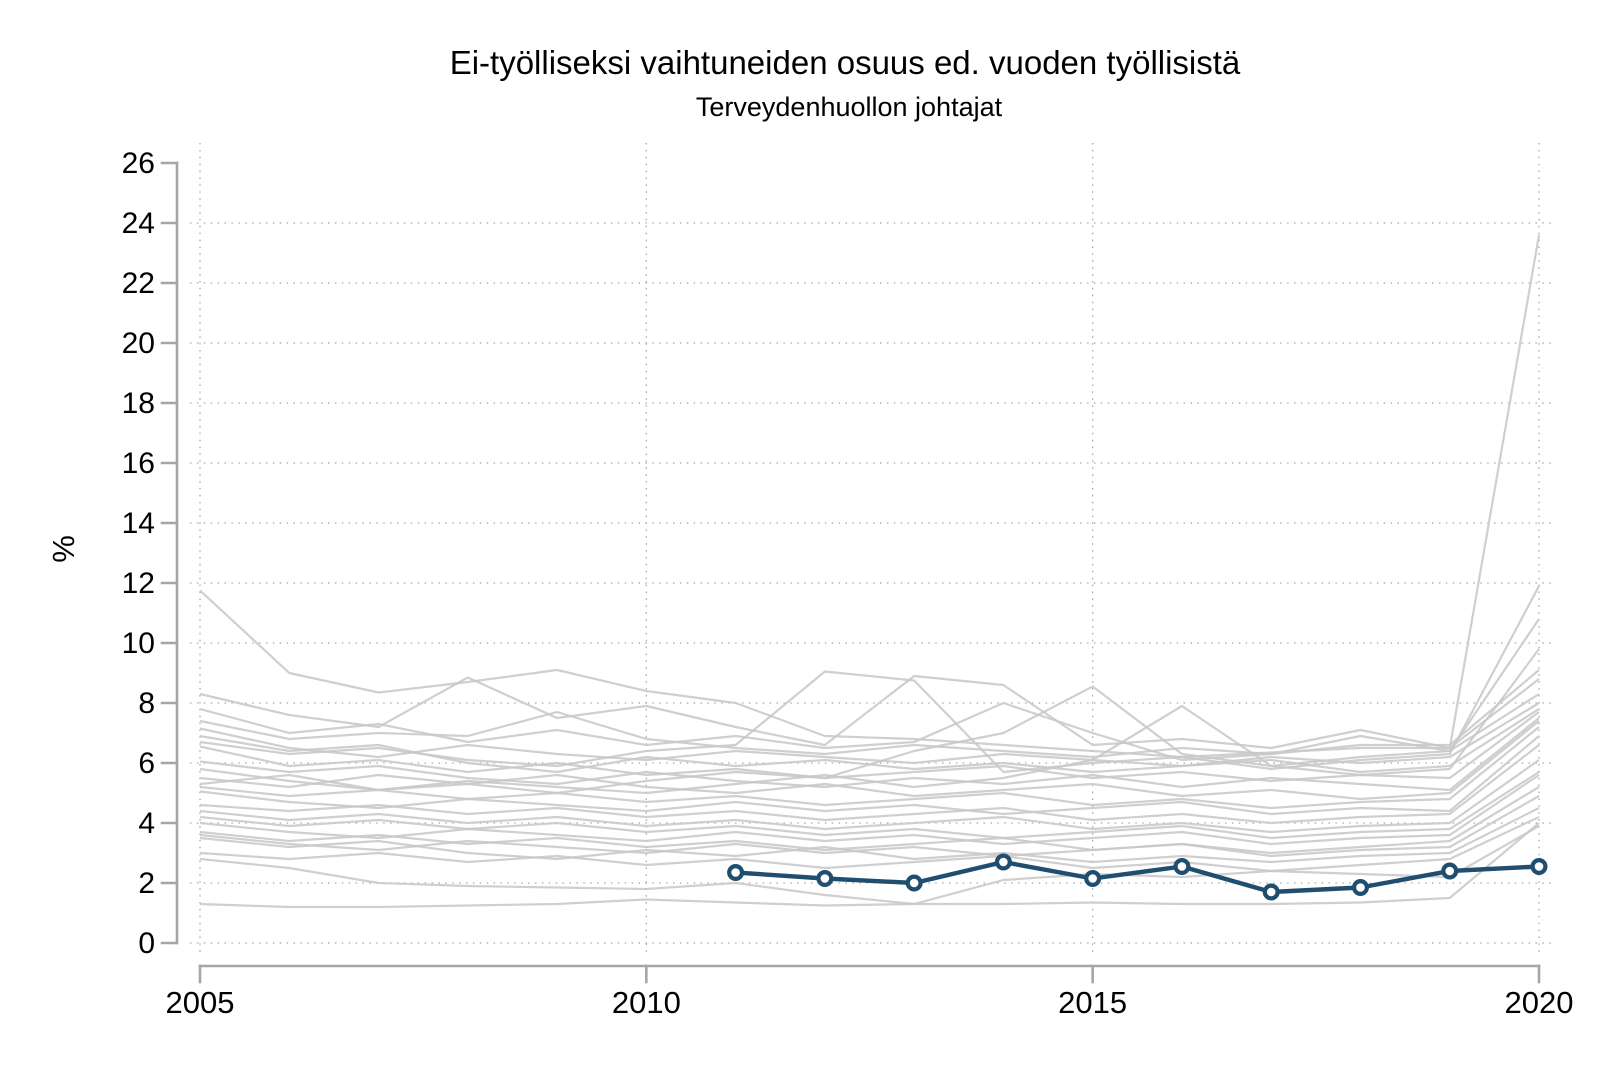 The height and width of the screenshot is (1067, 1600). I want to click on y-tick-label: 24, so click(138, 223).